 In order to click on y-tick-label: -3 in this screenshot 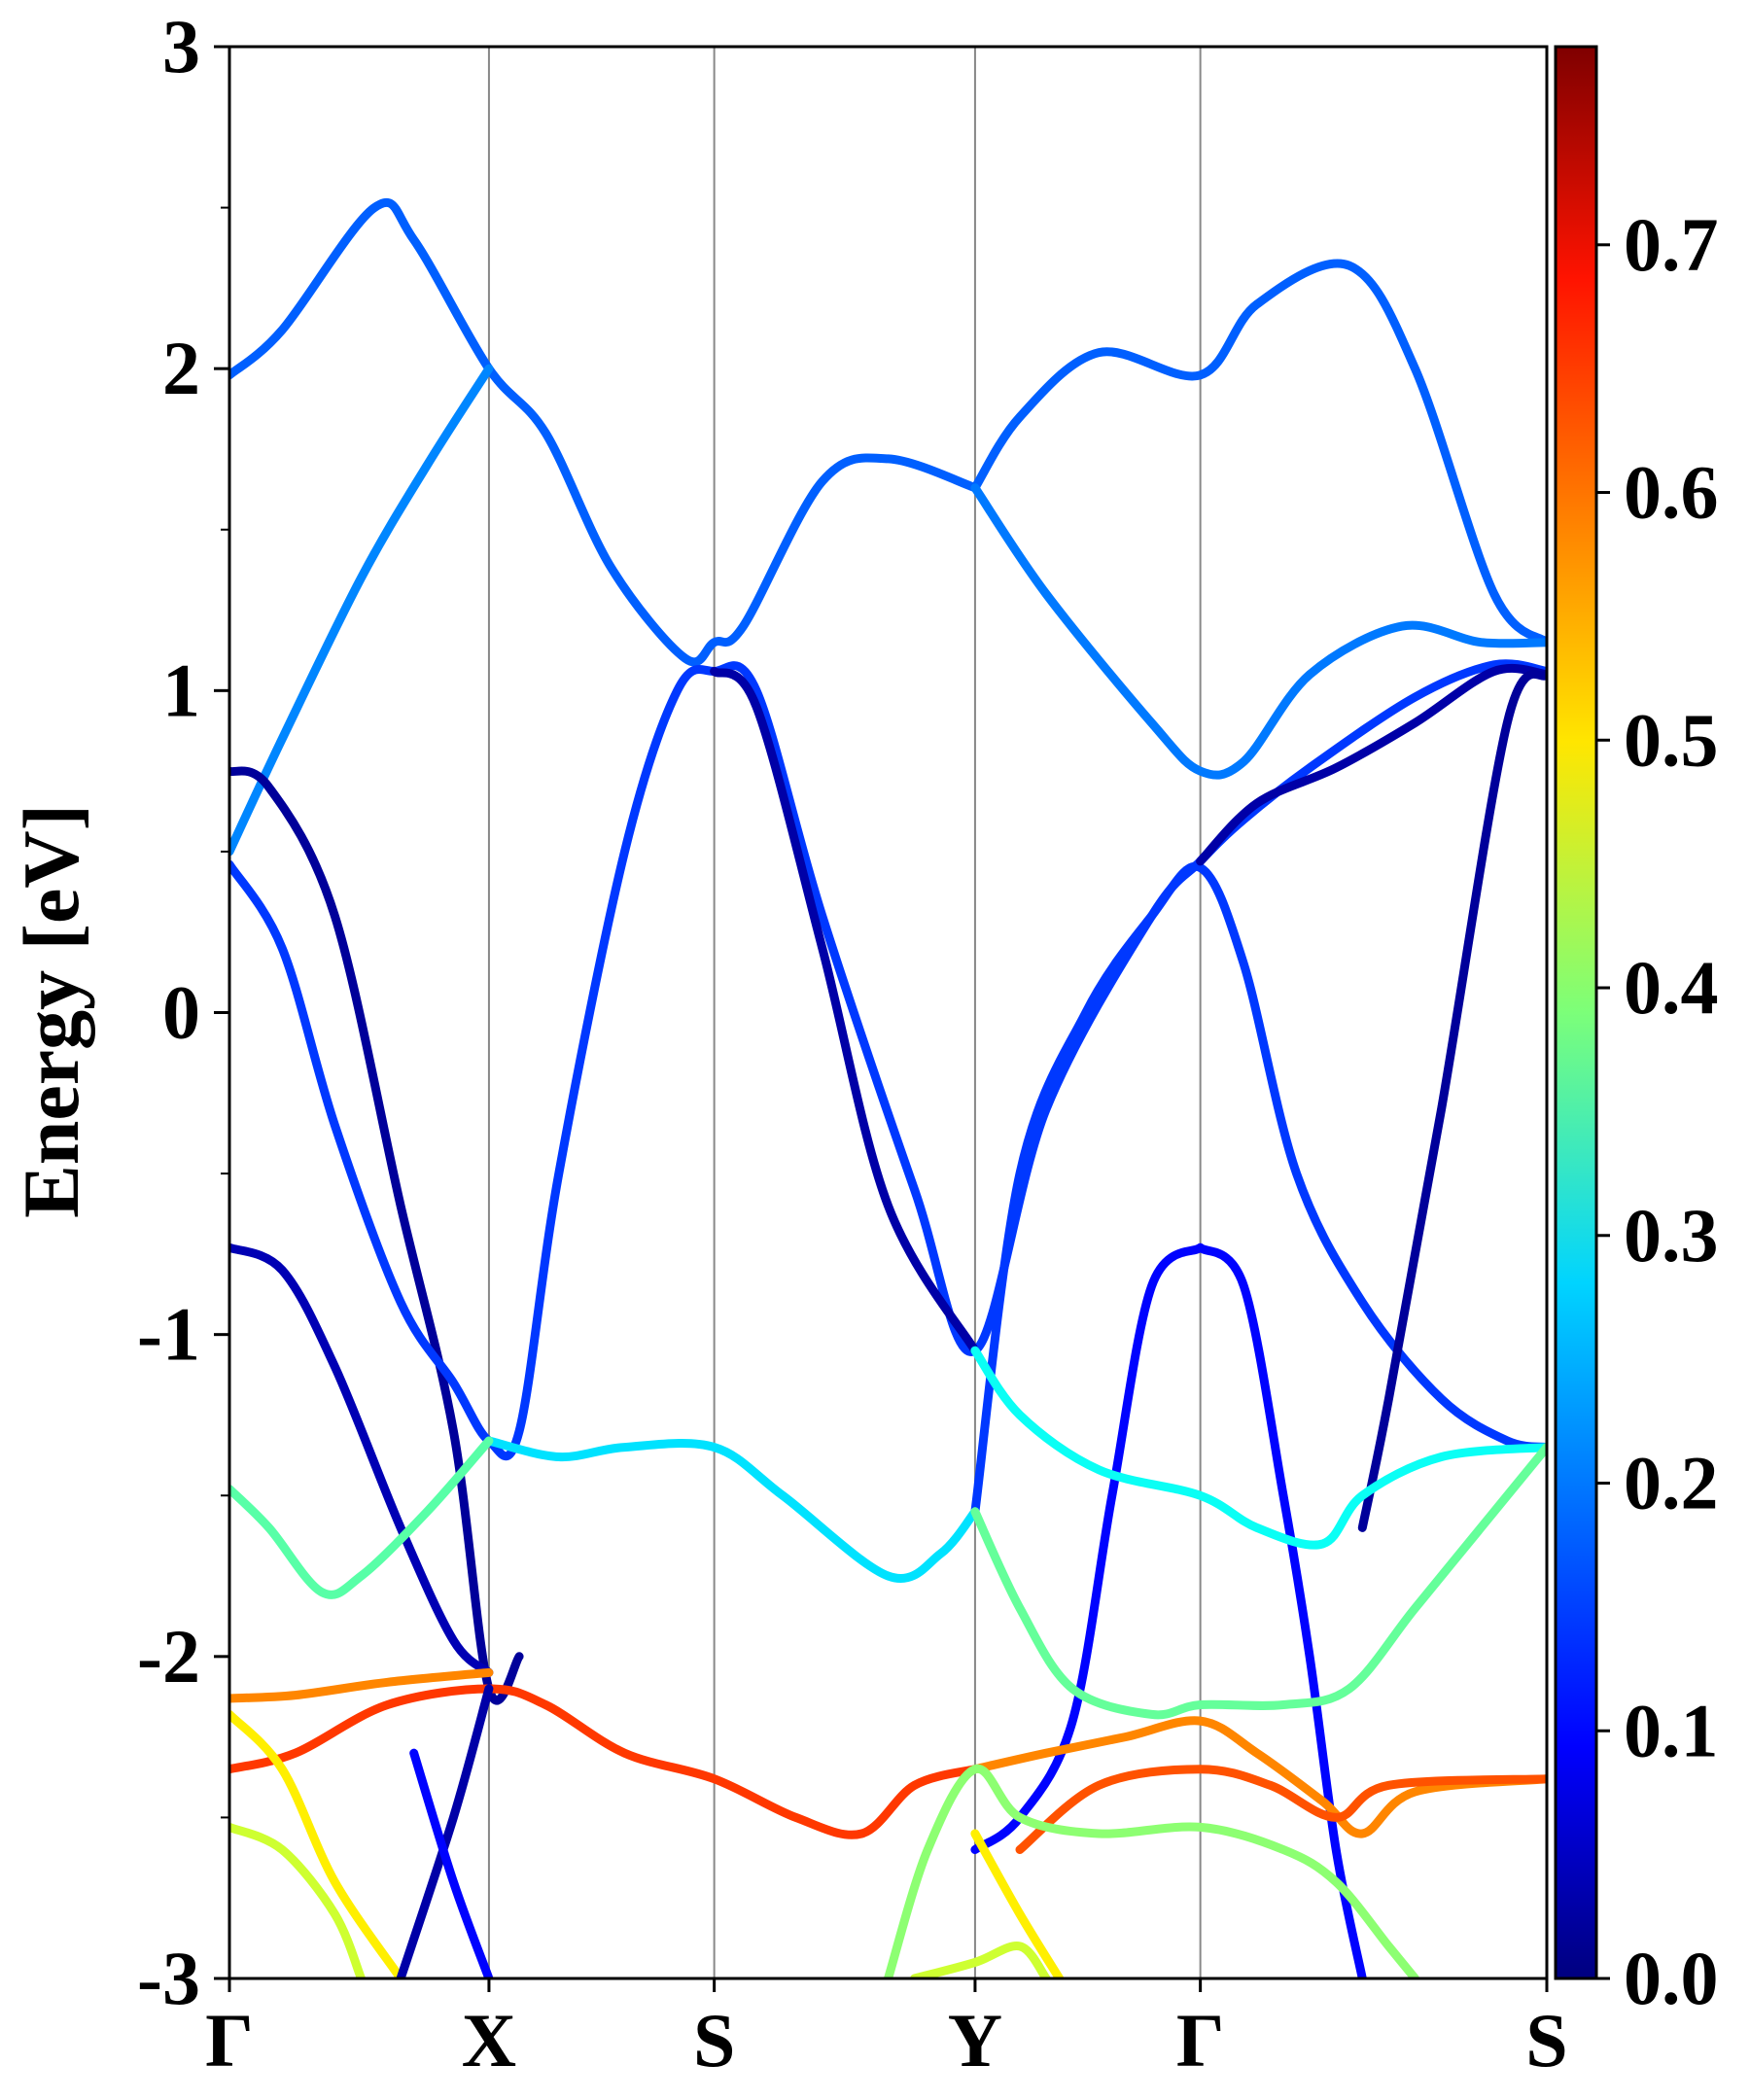, I will do `click(168, 1978)`.